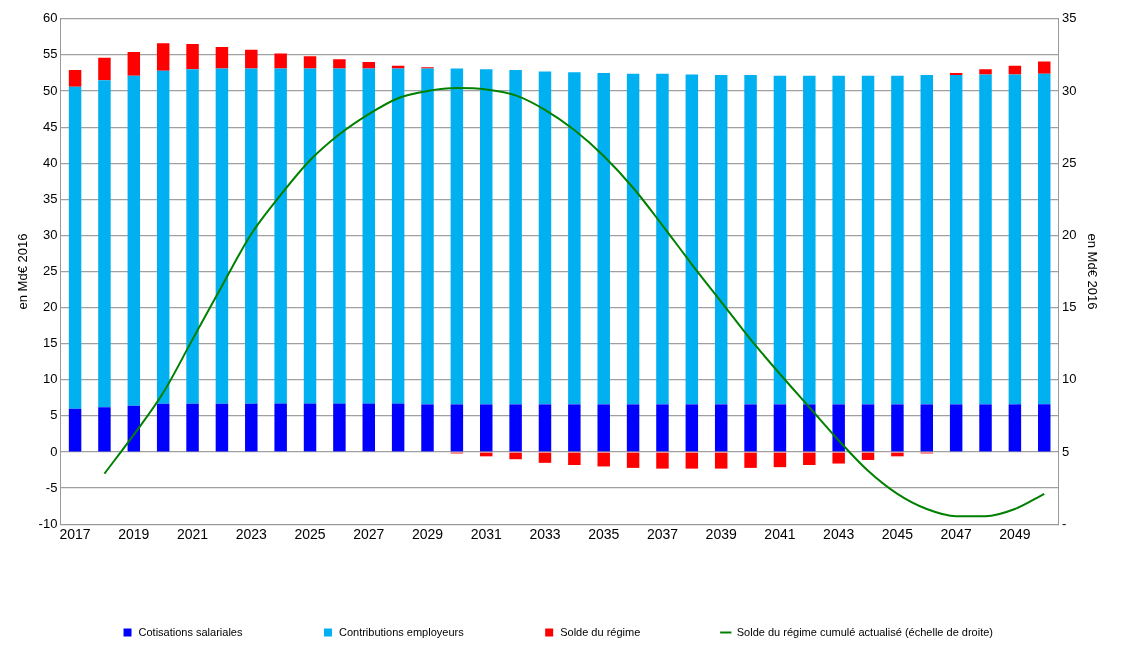  Describe the element at coordinates (1064, 523) in the screenshot. I see `y2-tick-label: -` at that location.